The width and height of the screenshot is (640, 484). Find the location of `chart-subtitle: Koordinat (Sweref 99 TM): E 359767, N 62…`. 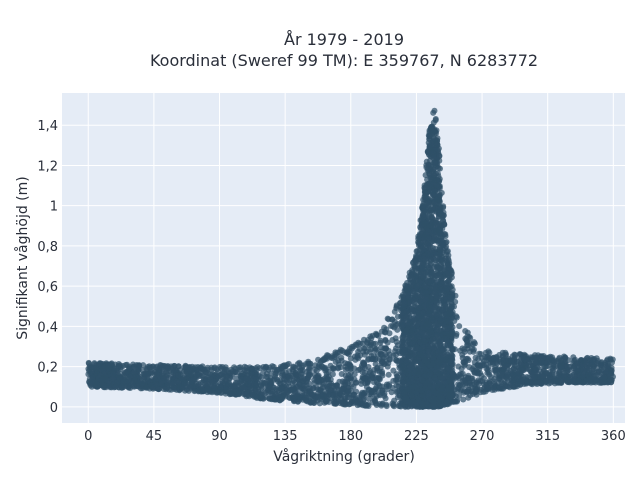

chart-subtitle: Koordinat (Sweref 99 TM): E 359767, N 62… is located at coordinates (344, 60).